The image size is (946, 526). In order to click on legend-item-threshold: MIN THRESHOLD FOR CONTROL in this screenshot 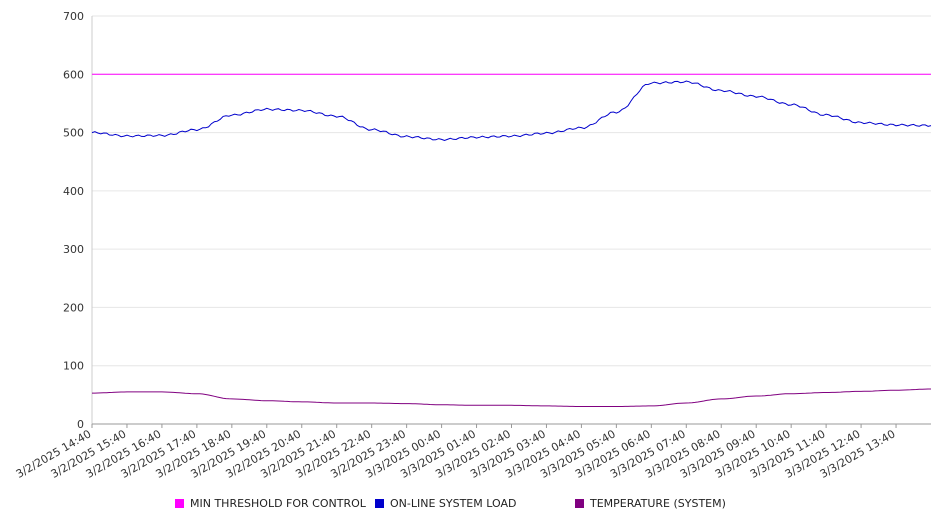, I will do `click(270, 503)`.